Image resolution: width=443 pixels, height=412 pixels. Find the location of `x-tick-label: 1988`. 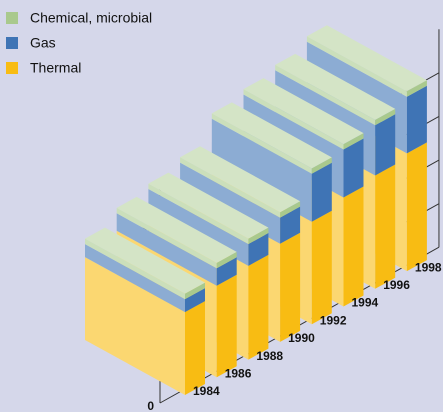

x-tick-label: 1988 is located at coordinates (269, 356).